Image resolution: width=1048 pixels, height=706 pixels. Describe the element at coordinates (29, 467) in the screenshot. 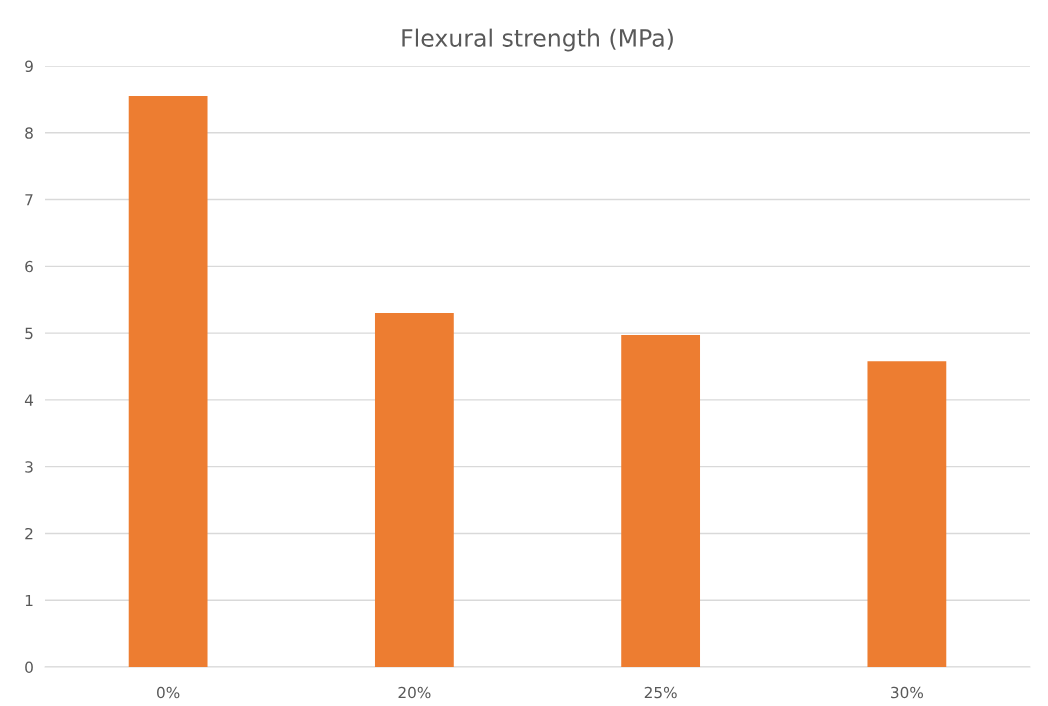

I see `y-tick-label: 3` at that location.